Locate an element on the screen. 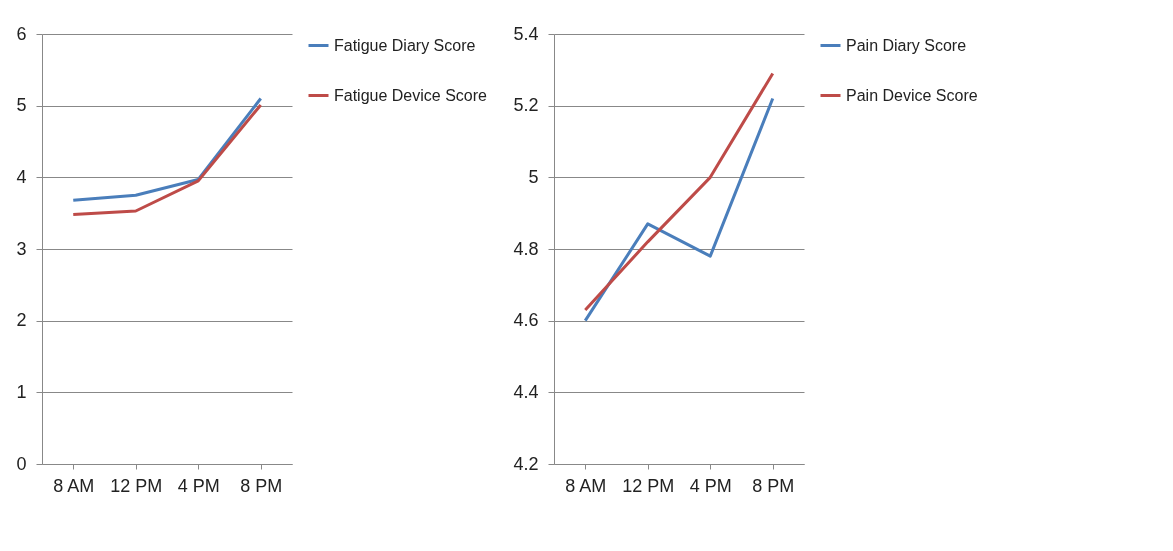  y-tick-label: 4.6 is located at coordinates (526, 320).